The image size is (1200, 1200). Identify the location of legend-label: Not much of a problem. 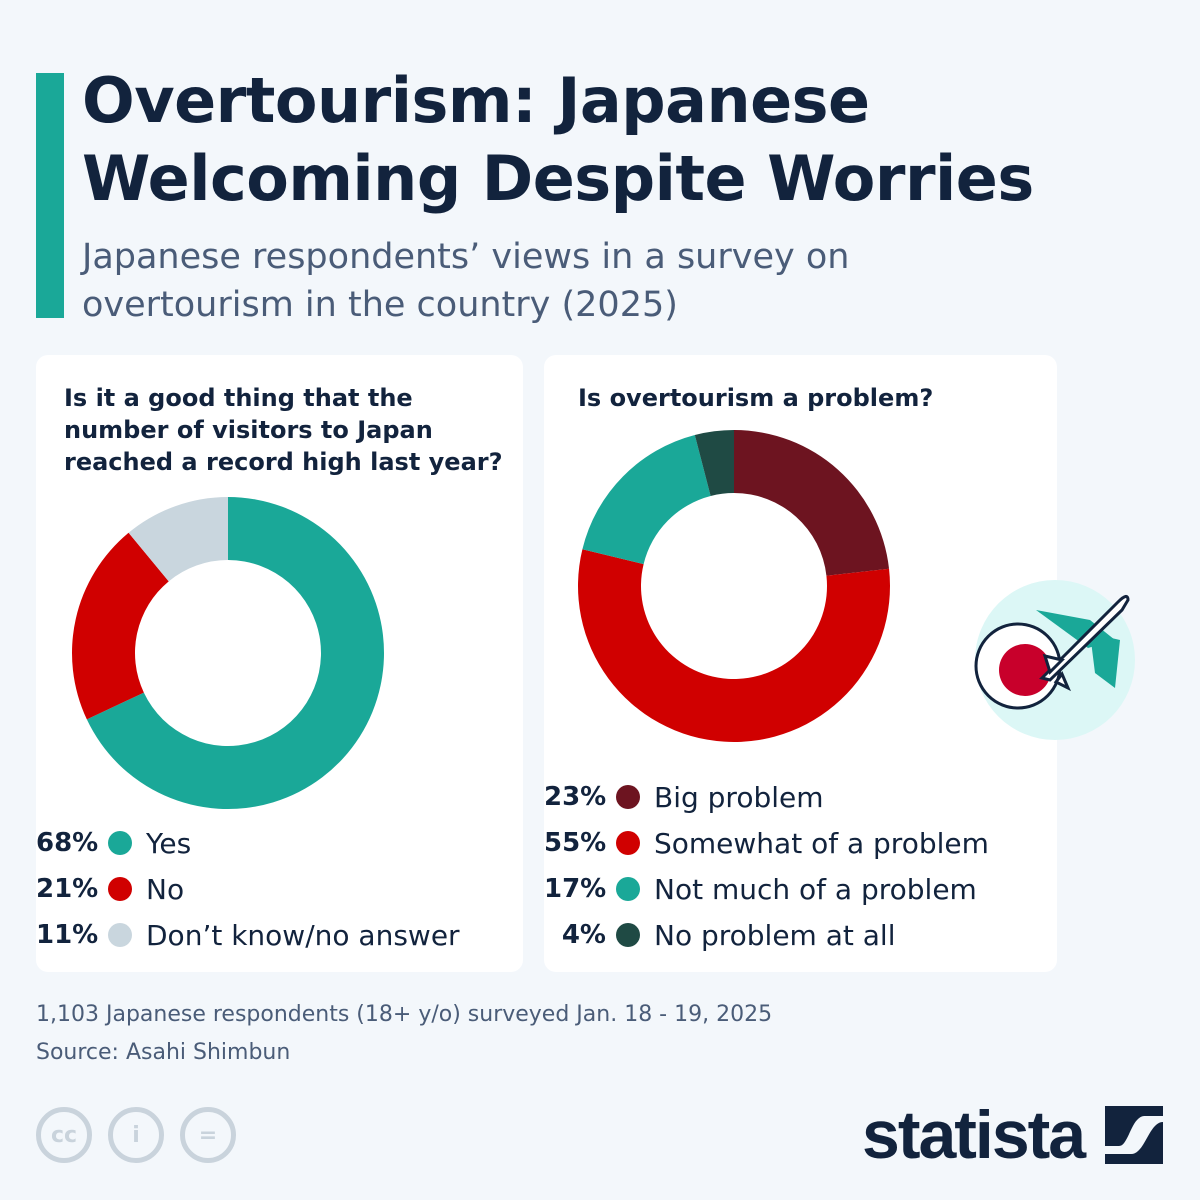
(815, 889).